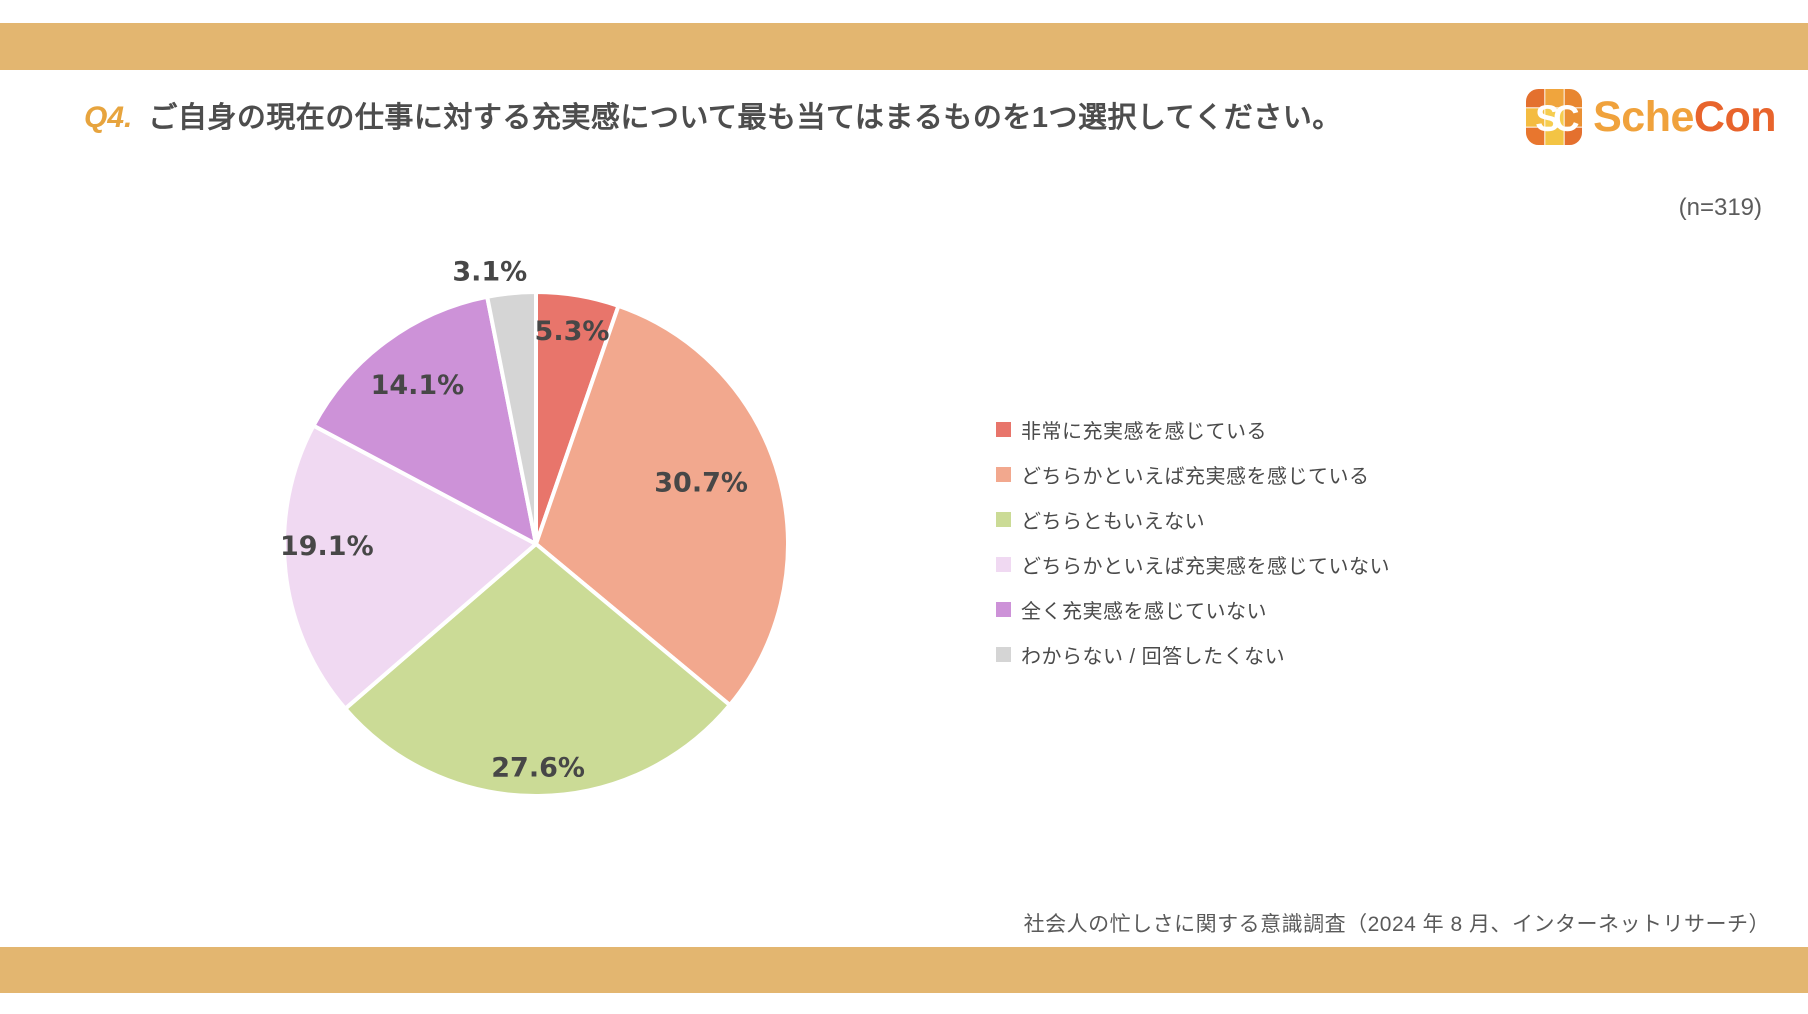 This screenshot has width=1808, height=1014. Describe the element at coordinates (327, 546) in the screenshot. I see `slice-value-label: 19.1%` at that location.